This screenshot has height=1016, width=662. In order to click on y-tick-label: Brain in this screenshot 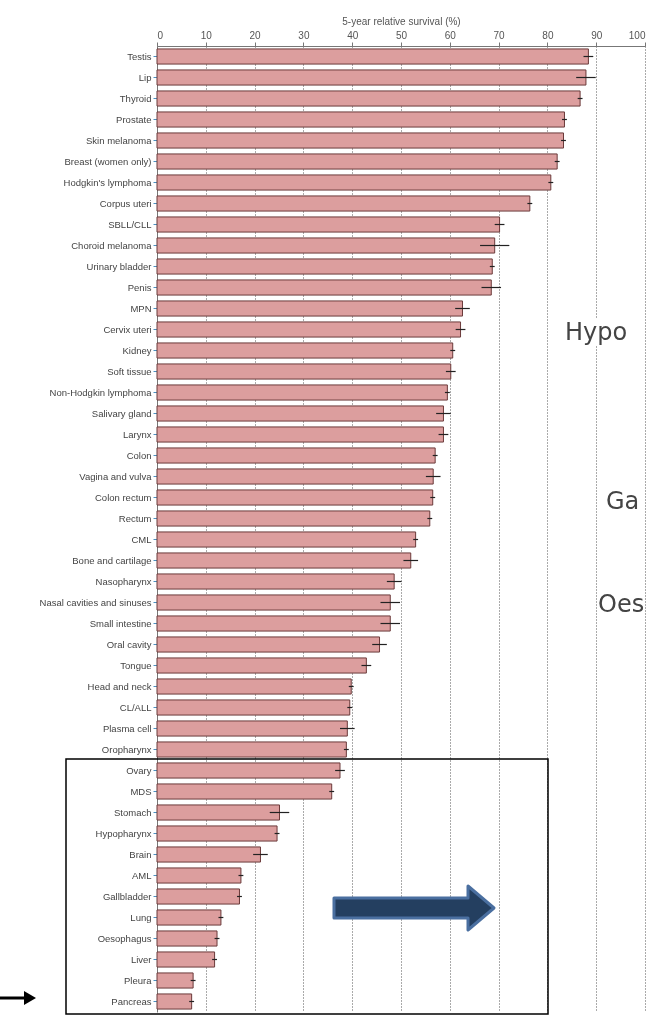, I will do `click(140, 854)`.